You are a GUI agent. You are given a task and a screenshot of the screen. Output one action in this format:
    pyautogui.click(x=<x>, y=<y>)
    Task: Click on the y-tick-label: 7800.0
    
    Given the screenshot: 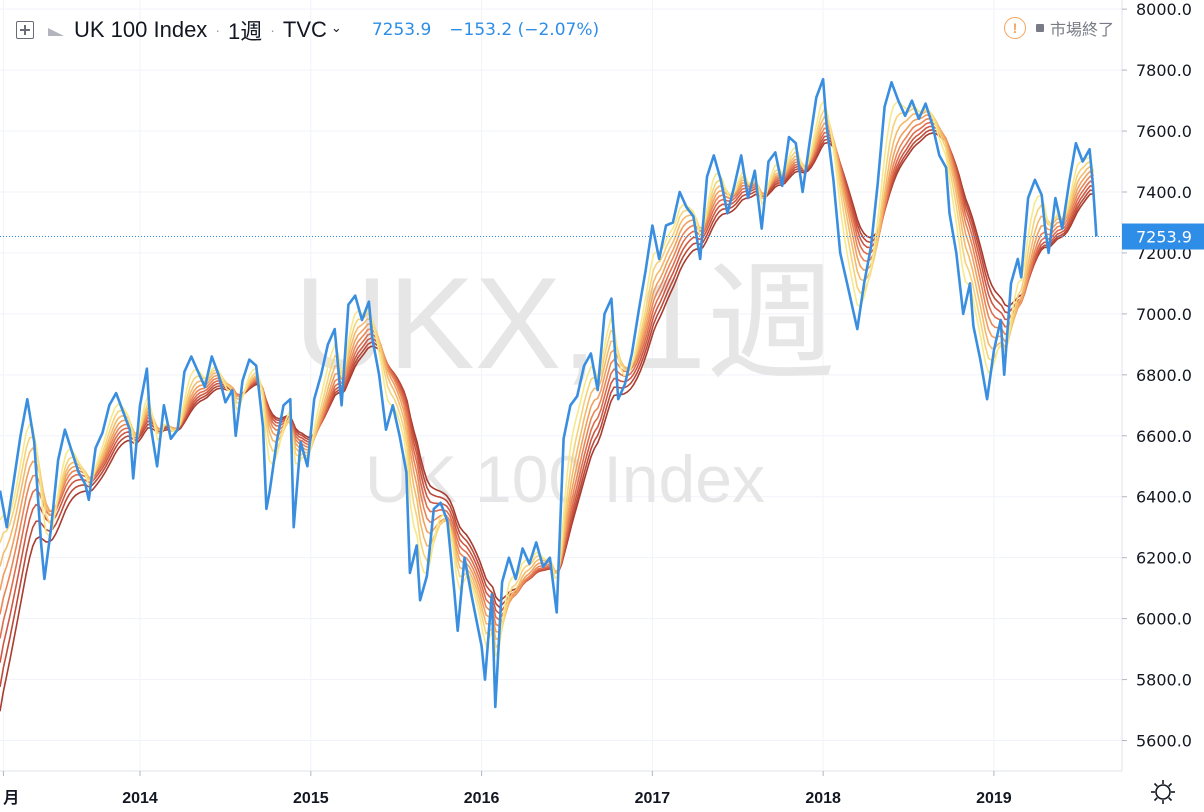 What is the action you would take?
    pyautogui.click(x=1164, y=70)
    